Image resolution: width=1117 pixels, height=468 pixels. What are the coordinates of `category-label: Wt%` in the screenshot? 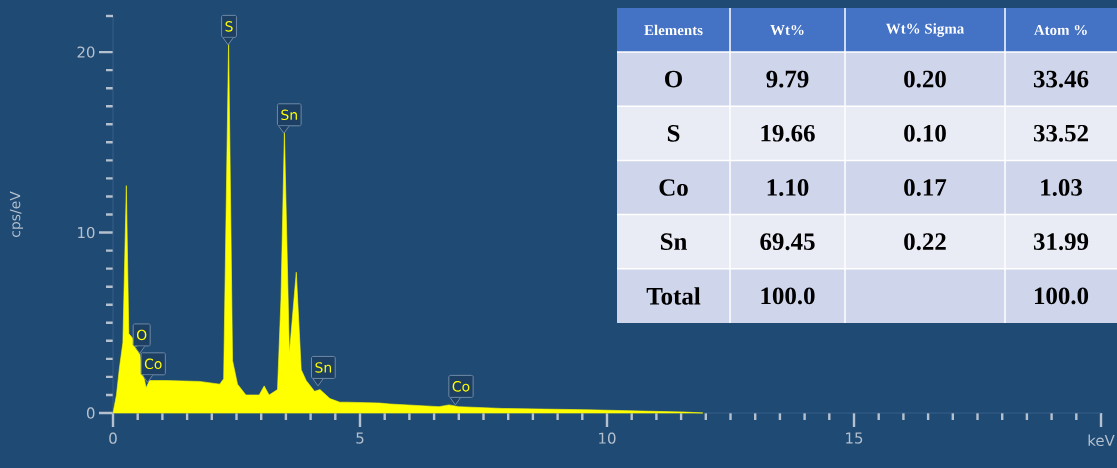 It's located at (787, 30).